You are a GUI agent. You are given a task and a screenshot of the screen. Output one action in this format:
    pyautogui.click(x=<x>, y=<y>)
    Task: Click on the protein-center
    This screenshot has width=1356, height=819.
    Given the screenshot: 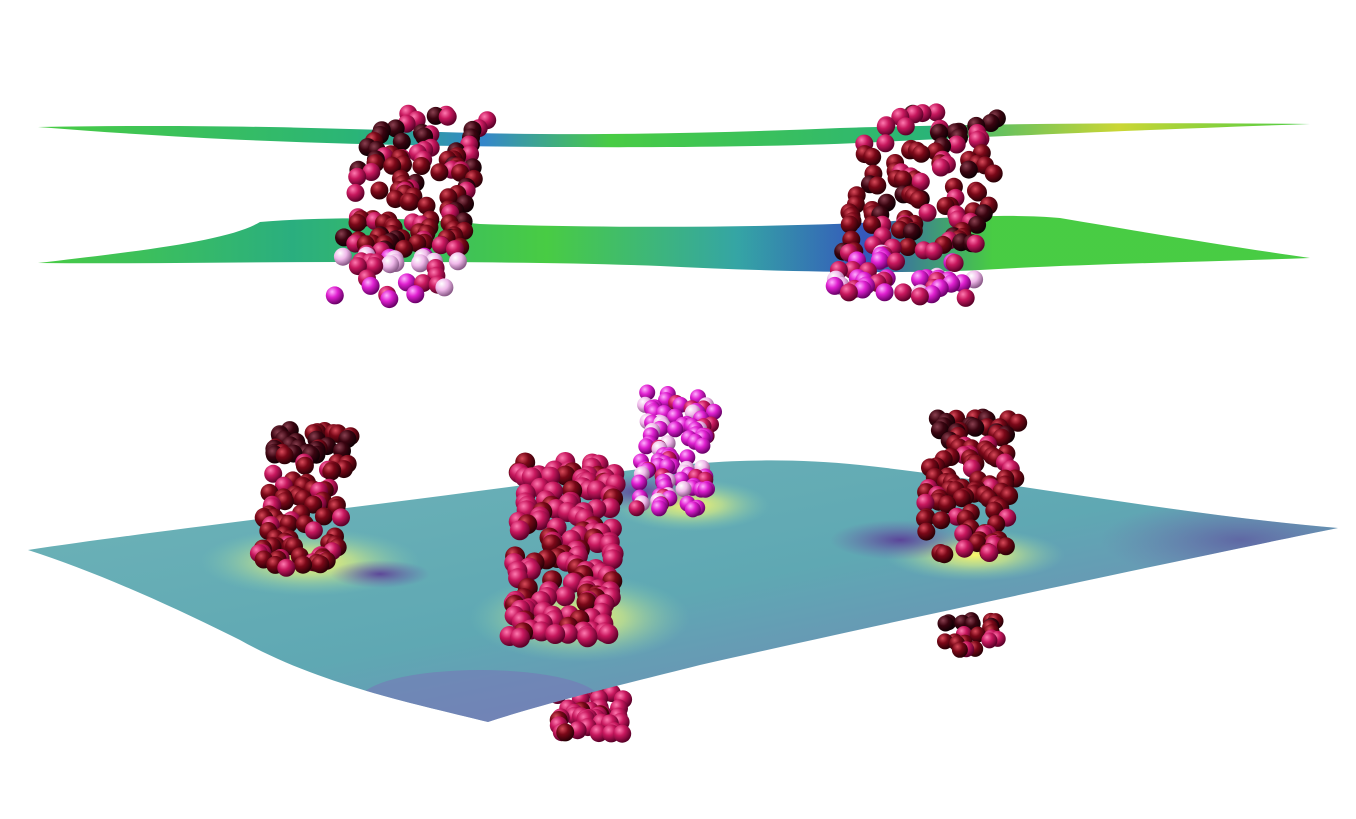 What is the action you would take?
    pyautogui.click(x=562, y=550)
    